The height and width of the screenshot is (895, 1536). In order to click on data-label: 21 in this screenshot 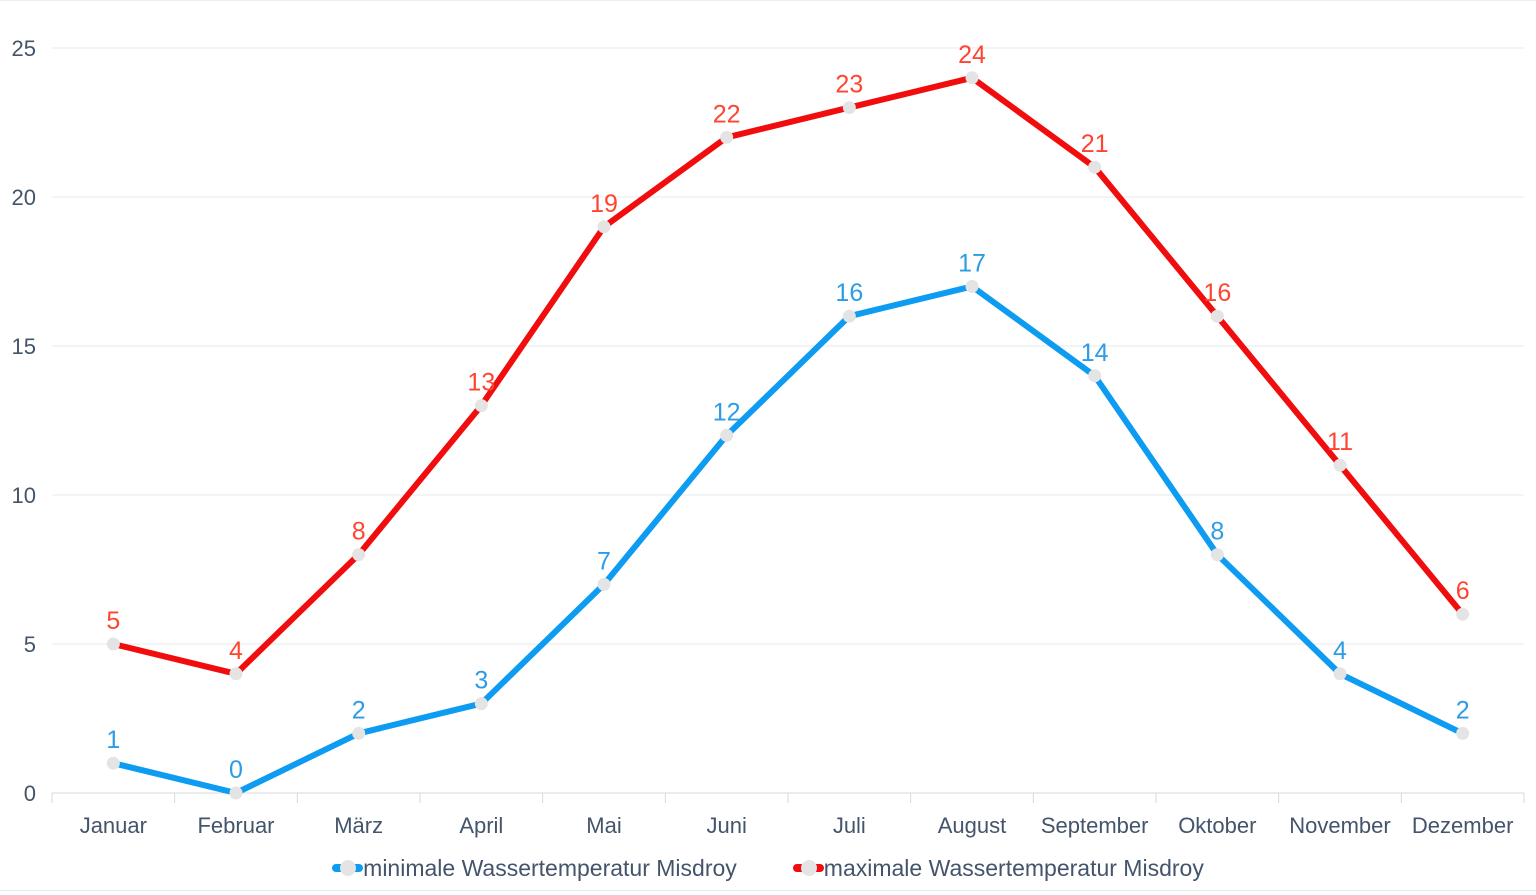, I will do `click(1095, 144)`.